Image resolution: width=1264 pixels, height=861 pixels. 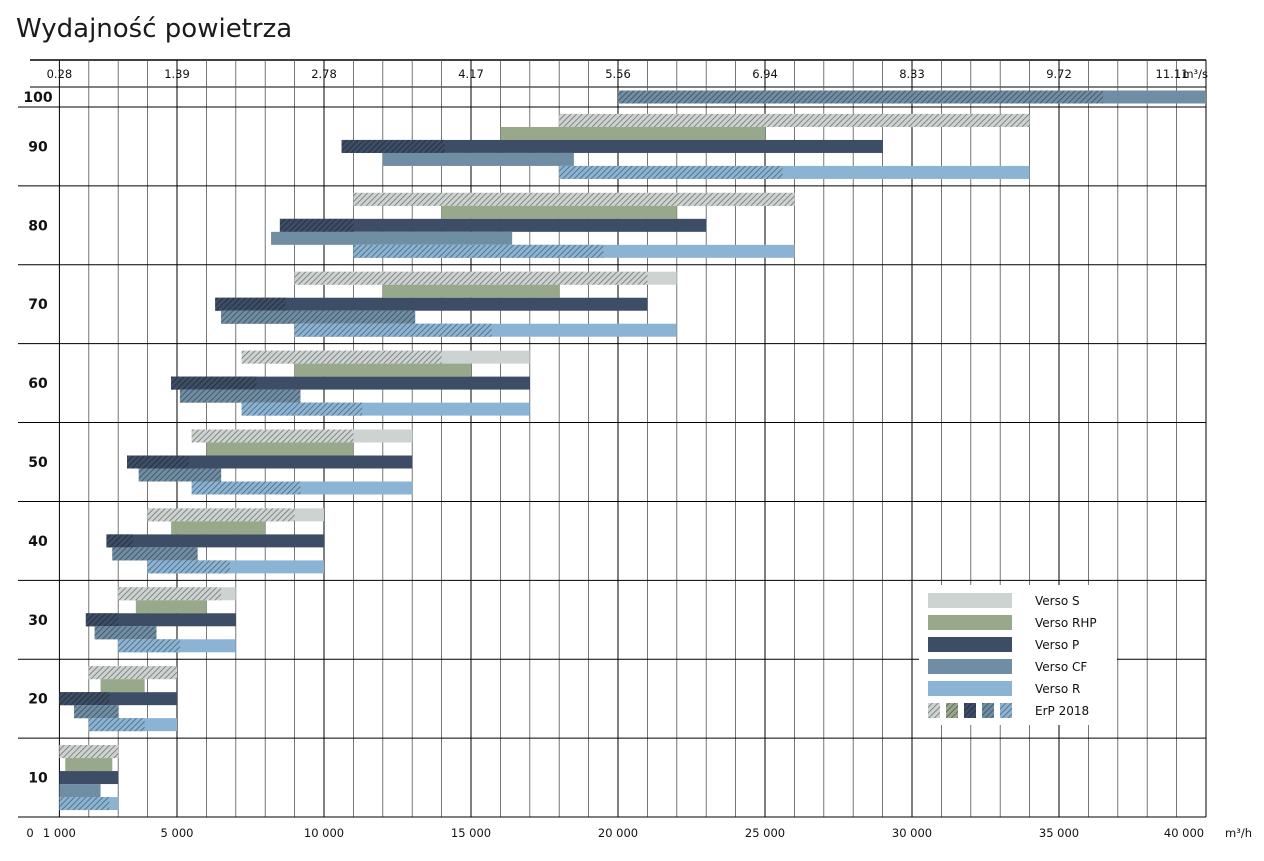 What do you see at coordinates (431, 304) in the screenshot?
I see `bar-70-verso-p` at bounding box center [431, 304].